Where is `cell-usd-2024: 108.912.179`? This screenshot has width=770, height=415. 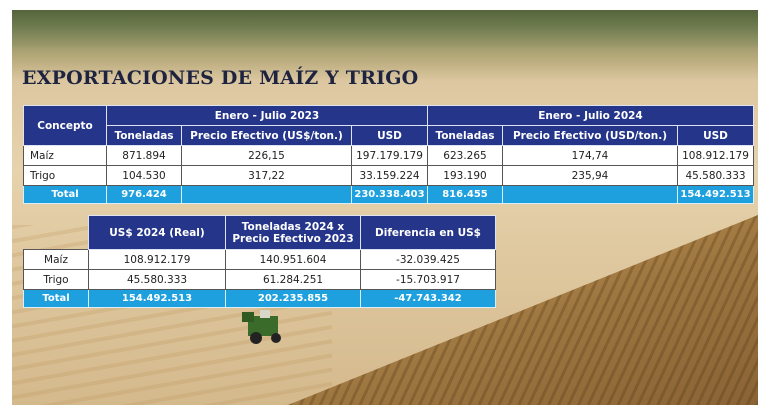
cell-usd-2024: 108.912.179 is located at coordinates (715, 155).